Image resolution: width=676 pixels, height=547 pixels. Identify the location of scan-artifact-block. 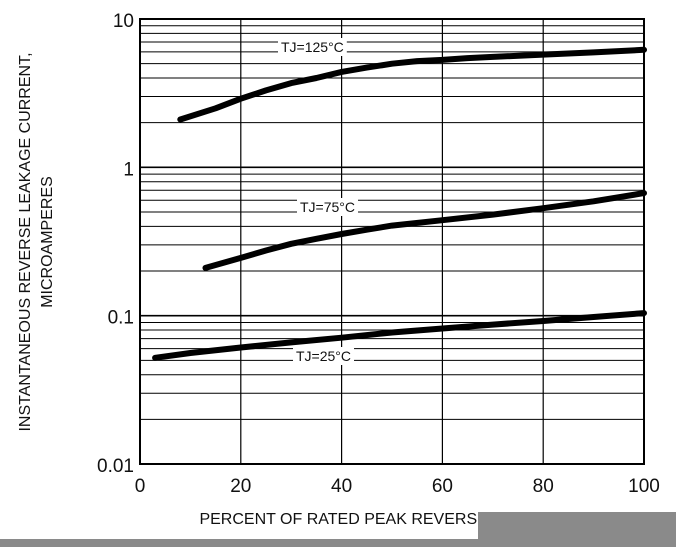
(577, 529).